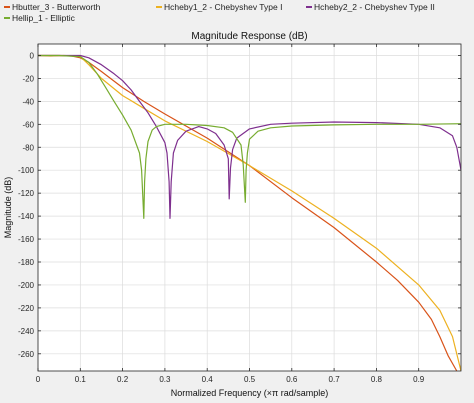  What do you see at coordinates (335, 379) in the screenshot?
I see `x-tick-label: 0.7` at bounding box center [335, 379].